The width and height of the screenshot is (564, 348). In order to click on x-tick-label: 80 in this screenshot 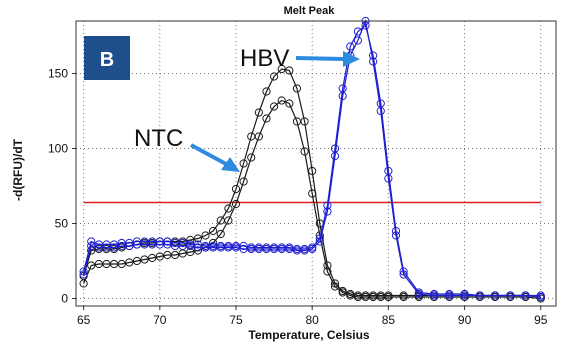, I will do `click(313, 320)`.